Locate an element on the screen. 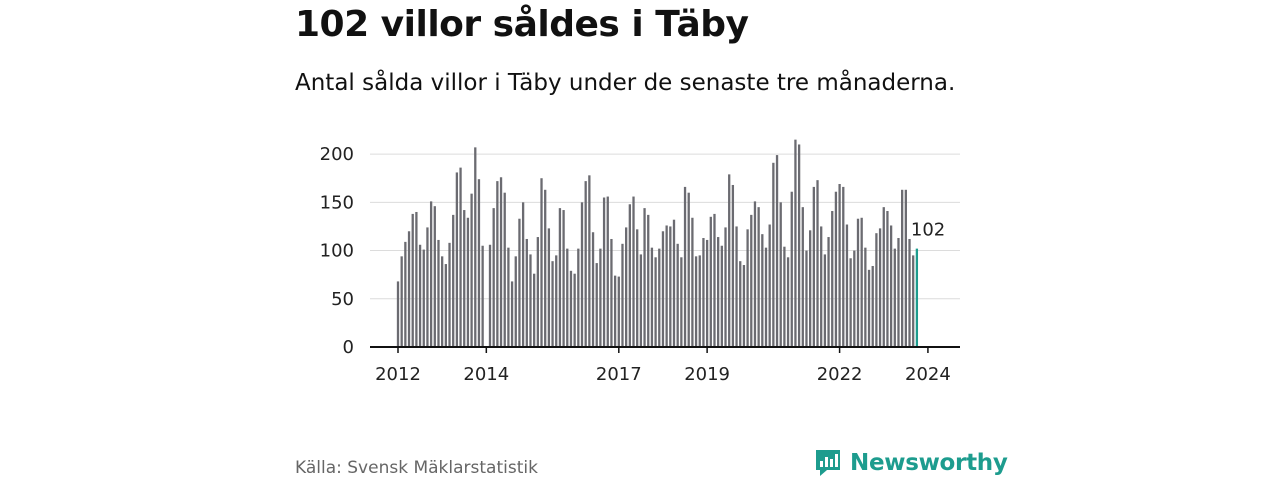 The height and width of the screenshot is (480, 1280). y-tick-label: 50 is located at coordinates (342, 299).